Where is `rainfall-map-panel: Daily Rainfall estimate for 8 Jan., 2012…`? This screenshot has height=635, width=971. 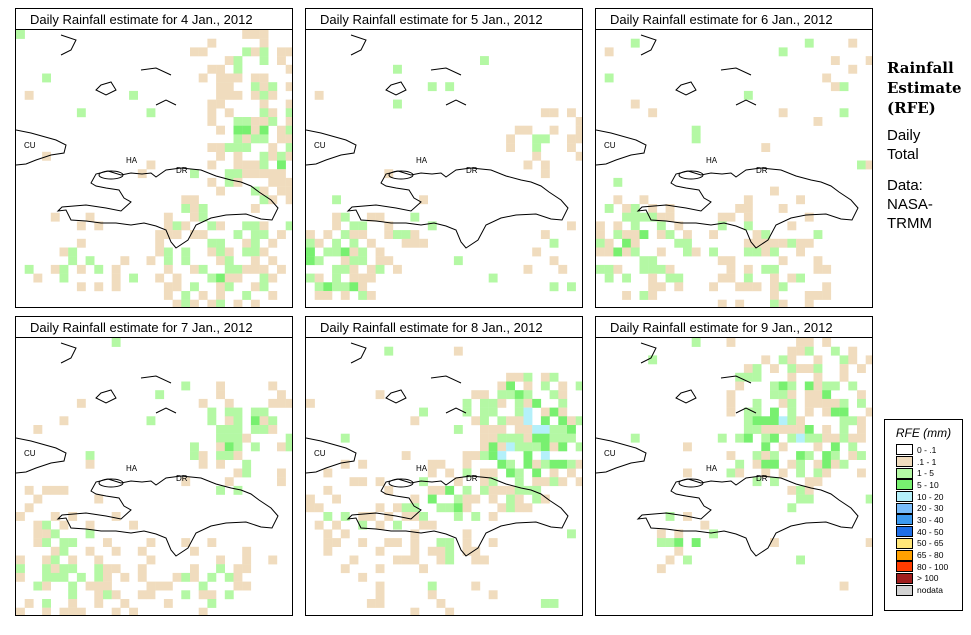 rainfall-map-panel: Daily Rainfall estimate for 8 Jan., 2012… is located at coordinates (444, 466).